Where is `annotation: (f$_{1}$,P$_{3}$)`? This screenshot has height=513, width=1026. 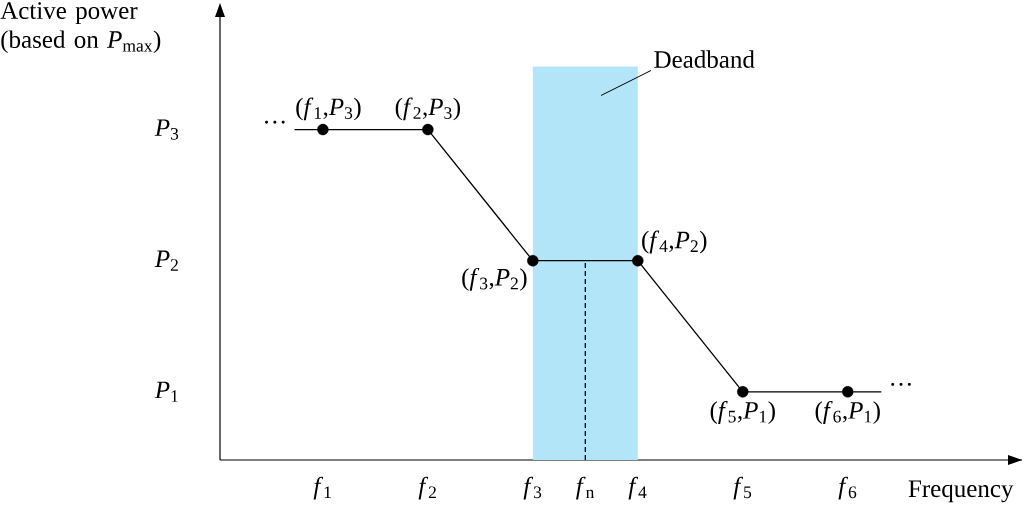
annotation: (f$_{1}$,P$_{3}$) is located at coordinates (328, 109).